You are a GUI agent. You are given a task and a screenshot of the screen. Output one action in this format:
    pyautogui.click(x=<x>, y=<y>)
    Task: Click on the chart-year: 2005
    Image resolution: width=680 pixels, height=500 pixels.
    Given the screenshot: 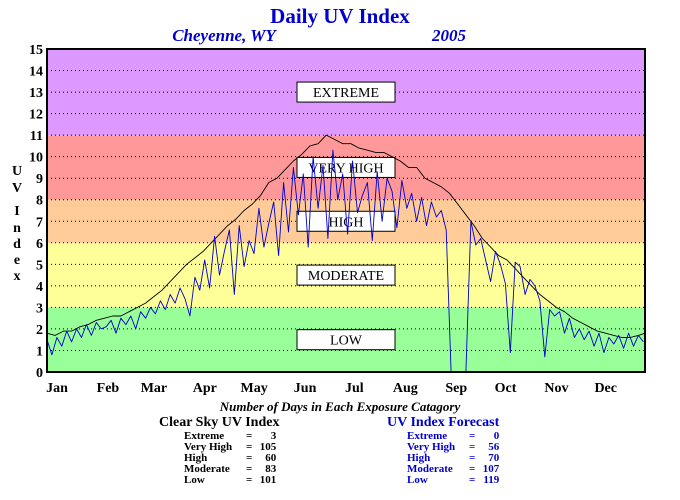 What is the action you would take?
    pyautogui.click(x=449, y=35)
    